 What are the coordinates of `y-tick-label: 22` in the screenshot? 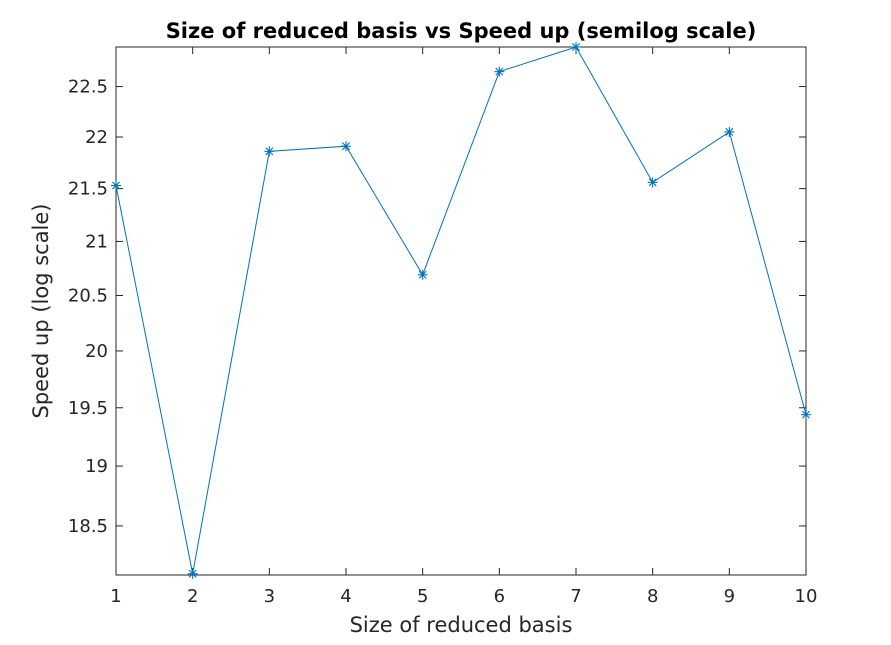 It's located at (96, 137).